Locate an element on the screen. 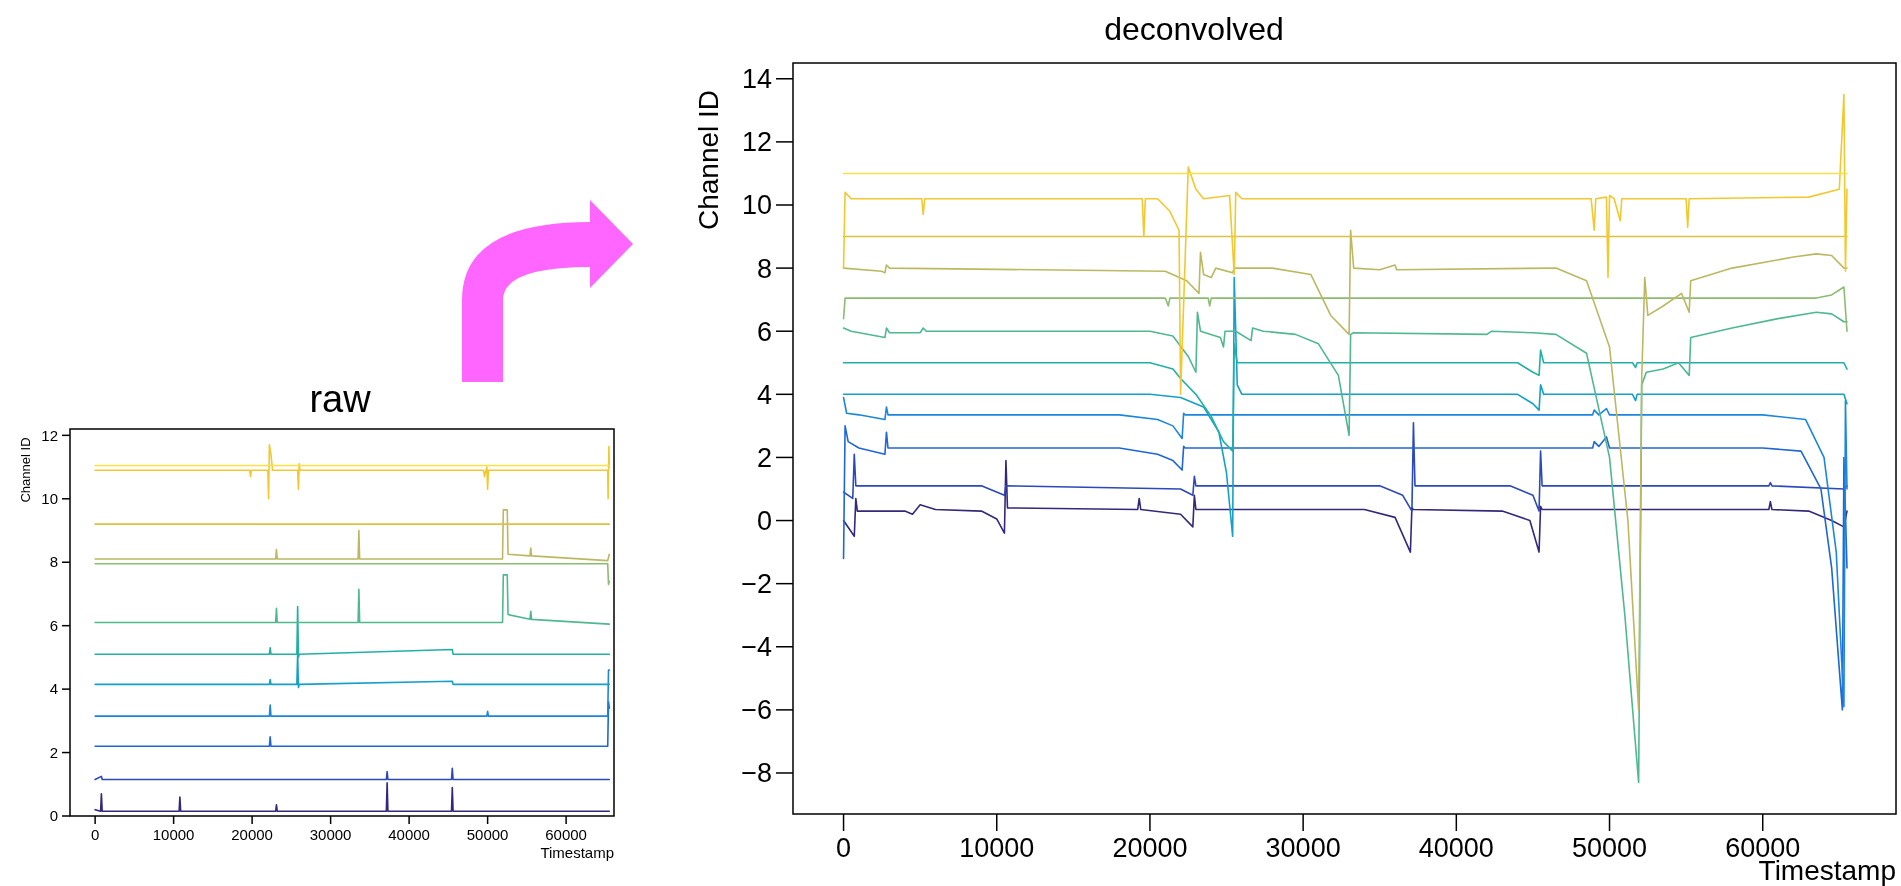  y-tick-label: −2 is located at coordinates (756, 584).